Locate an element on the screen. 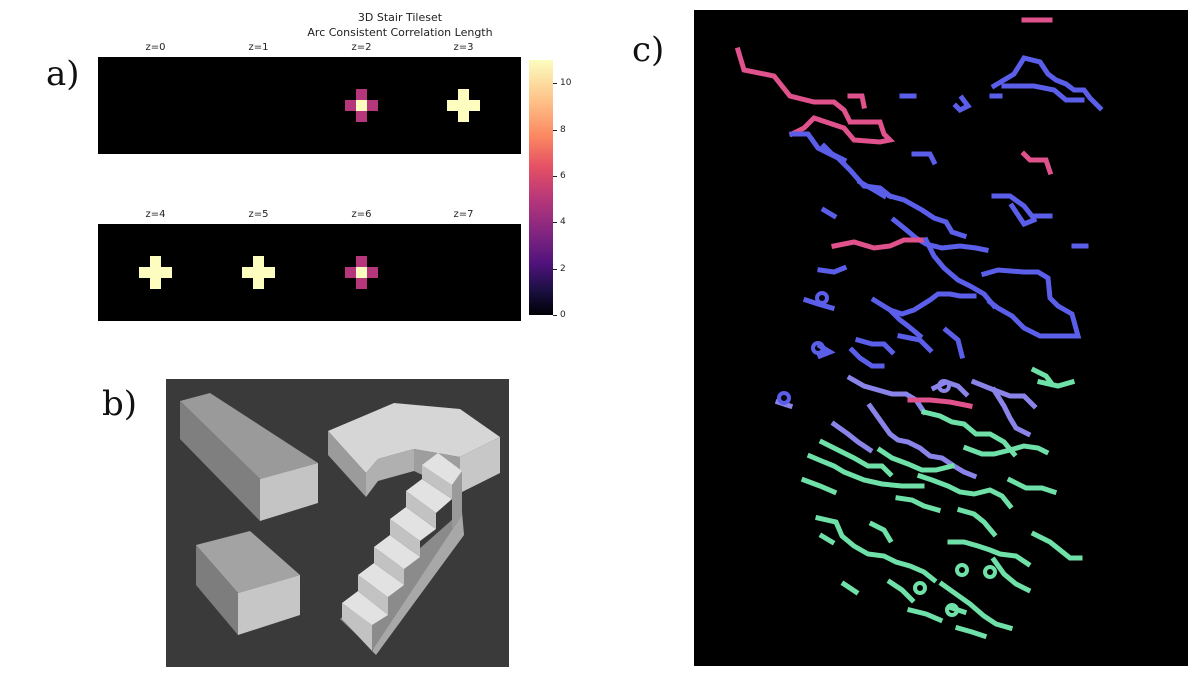  slice-label: z=6 is located at coordinates (361, 214).